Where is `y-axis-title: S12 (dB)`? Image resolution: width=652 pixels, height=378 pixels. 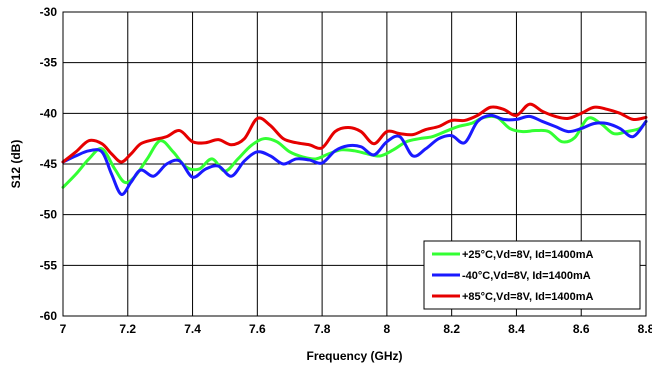 y-axis-title: S12 (dB) is located at coordinates (16, 164).